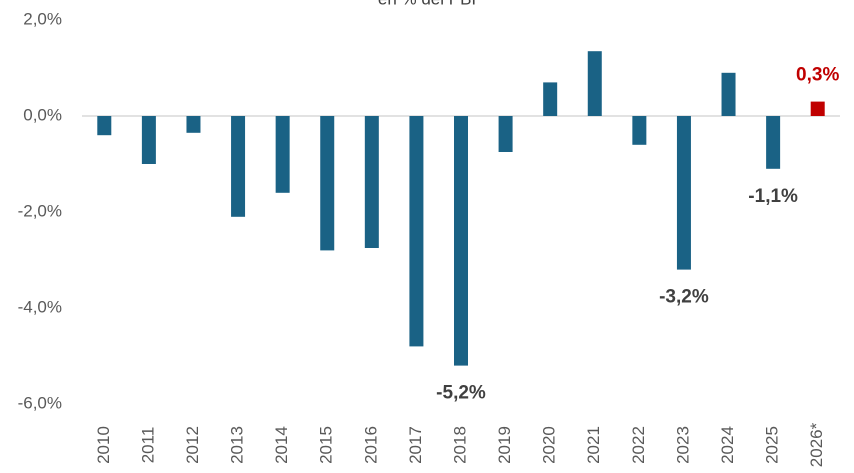 This screenshot has width=854, height=473. Describe the element at coordinates (817, 75) in the screenshot. I see `value-label: 0,3%` at that location.